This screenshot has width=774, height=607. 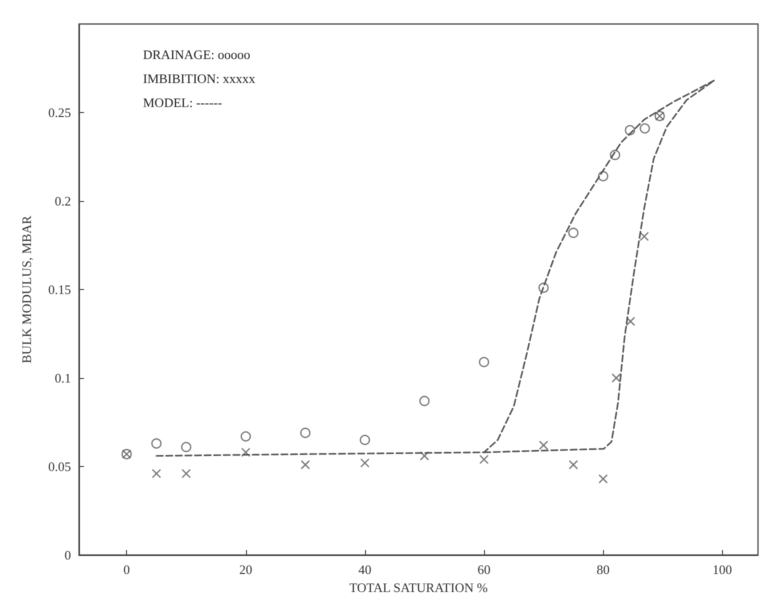 I want to click on y-tick-label: 0.05, so click(x=59, y=466).